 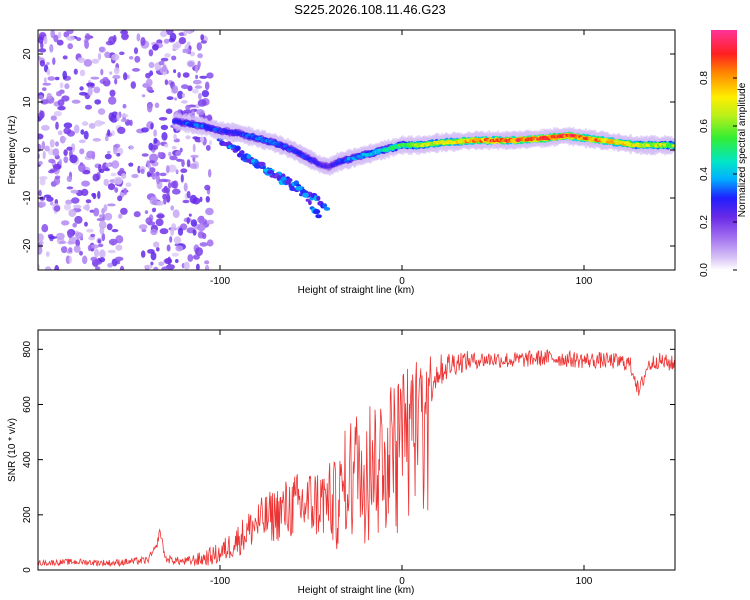 What do you see at coordinates (584, 581) in the screenshot?
I see `snr-x-tick-label: 100` at bounding box center [584, 581].